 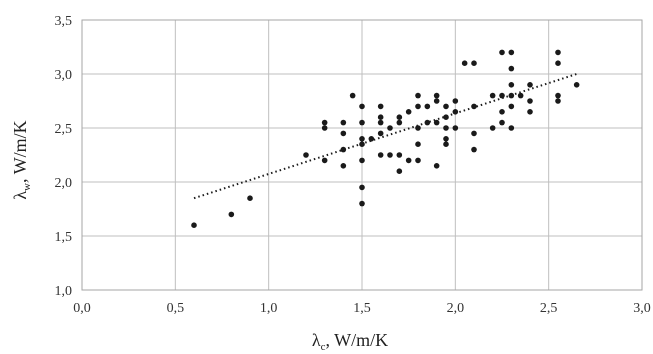 What do you see at coordinates (549, 308) in the screenshot?
I see `x-tick-label: 2,5` at bounding box center [549, 308].